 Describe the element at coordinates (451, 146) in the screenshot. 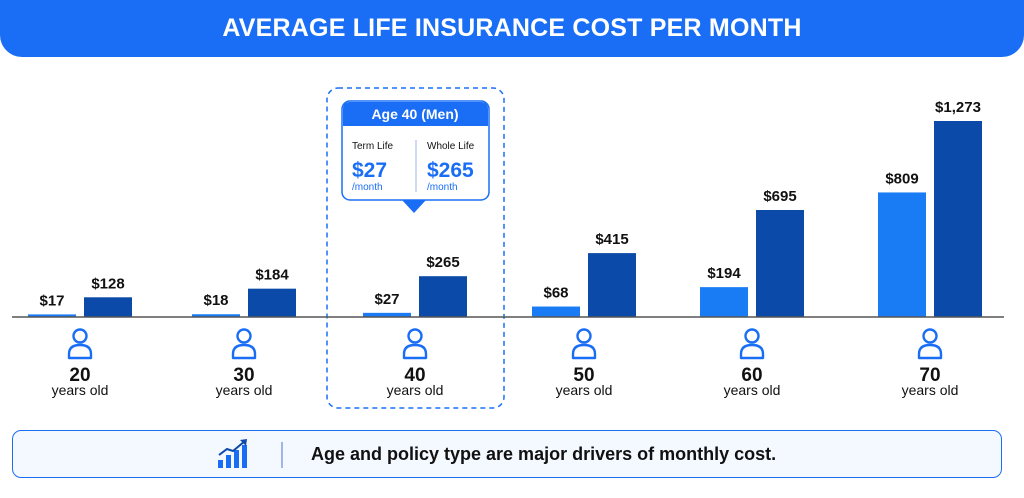

I see `callout-whole-label: Whole Life` at that location.